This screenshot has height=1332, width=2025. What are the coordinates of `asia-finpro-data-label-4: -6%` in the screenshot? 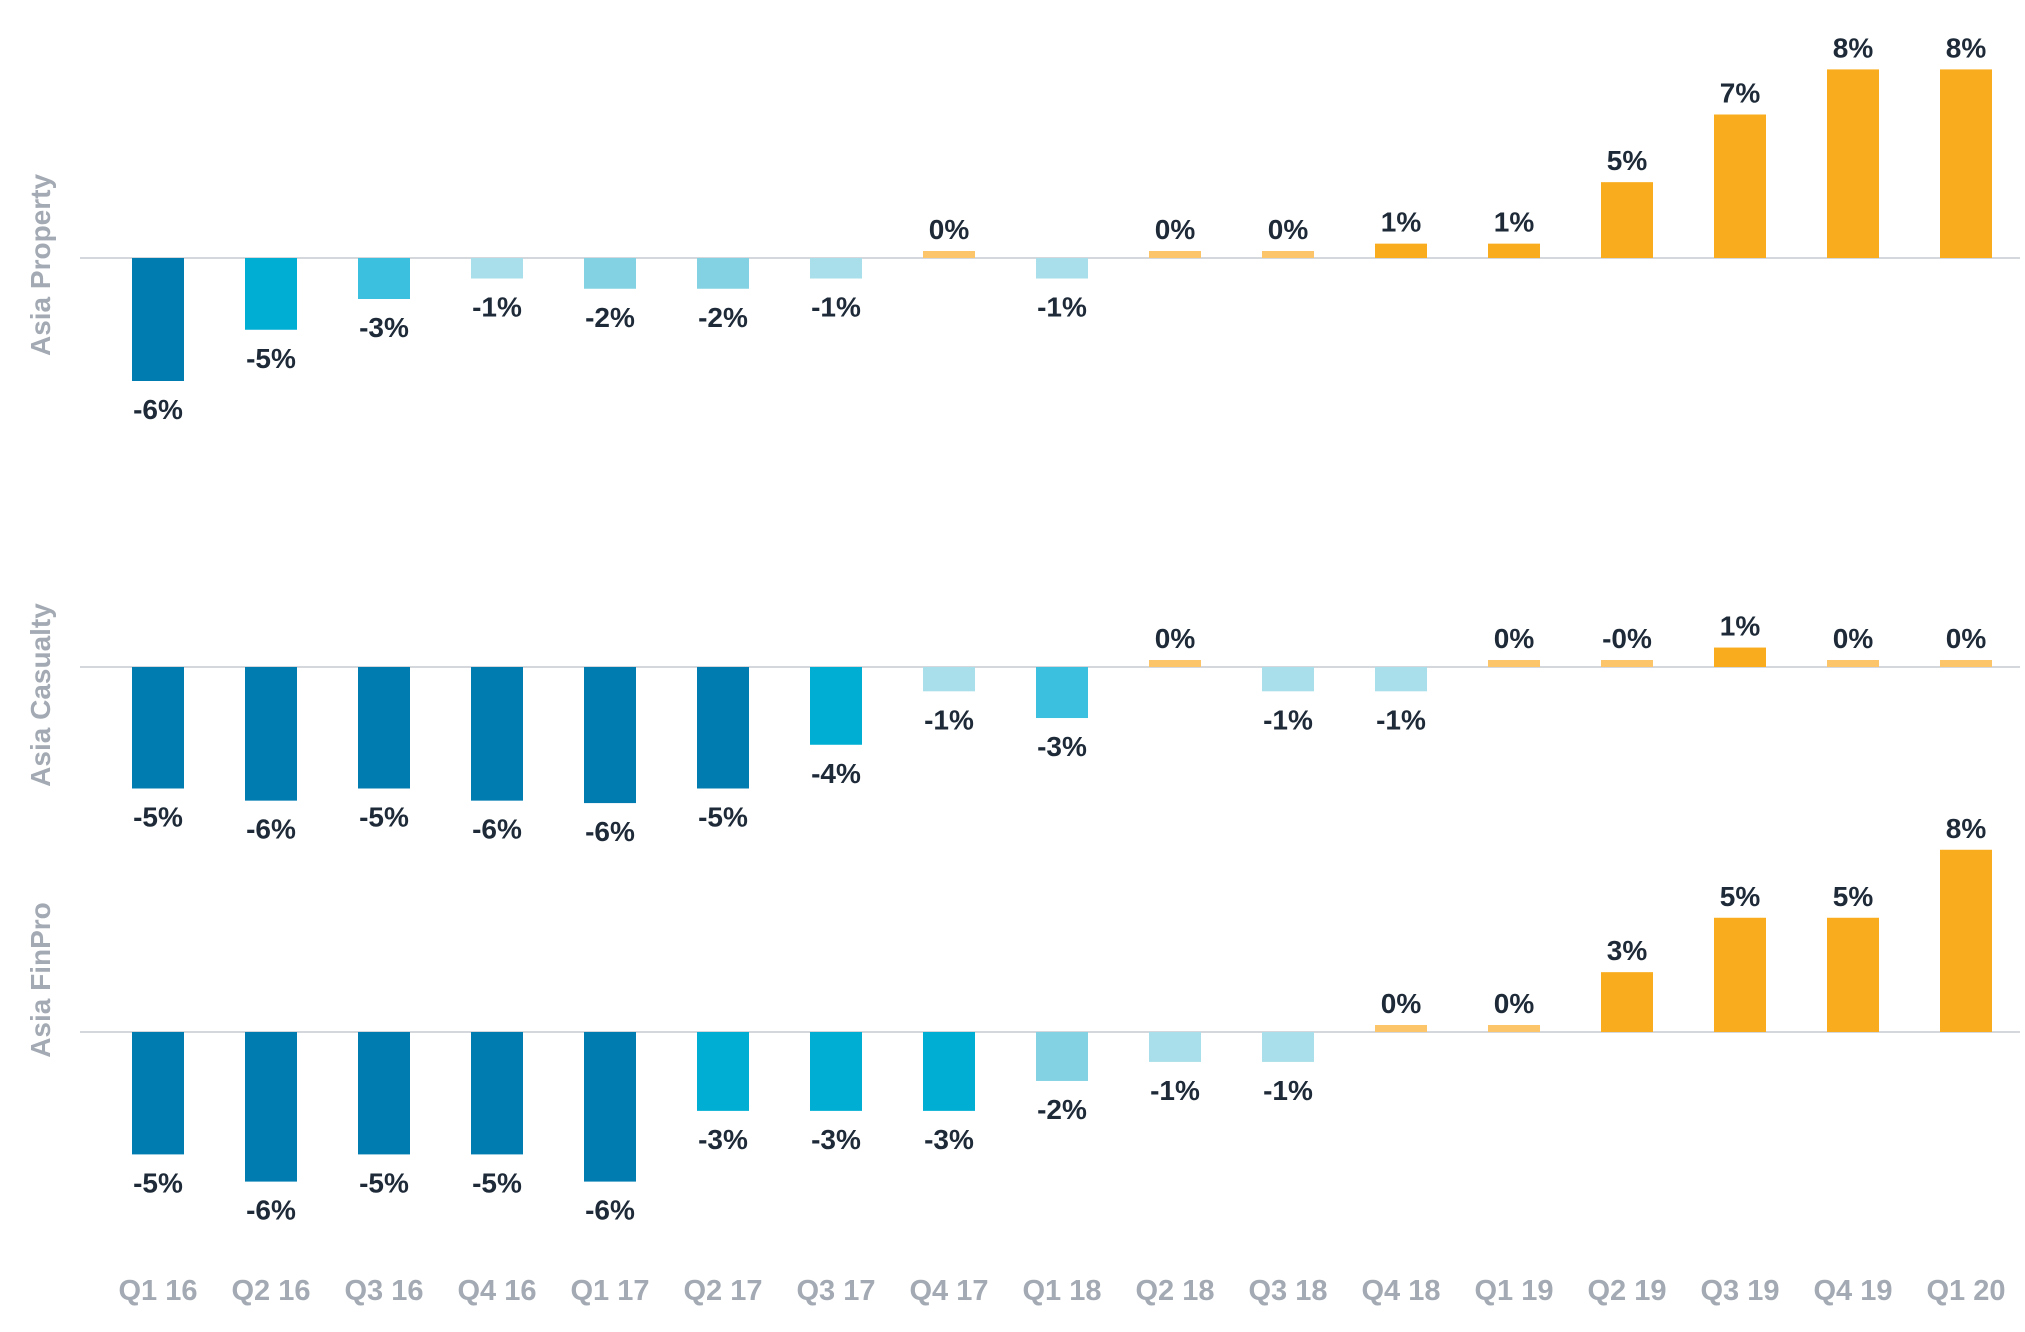 It's located at (610, 1210).